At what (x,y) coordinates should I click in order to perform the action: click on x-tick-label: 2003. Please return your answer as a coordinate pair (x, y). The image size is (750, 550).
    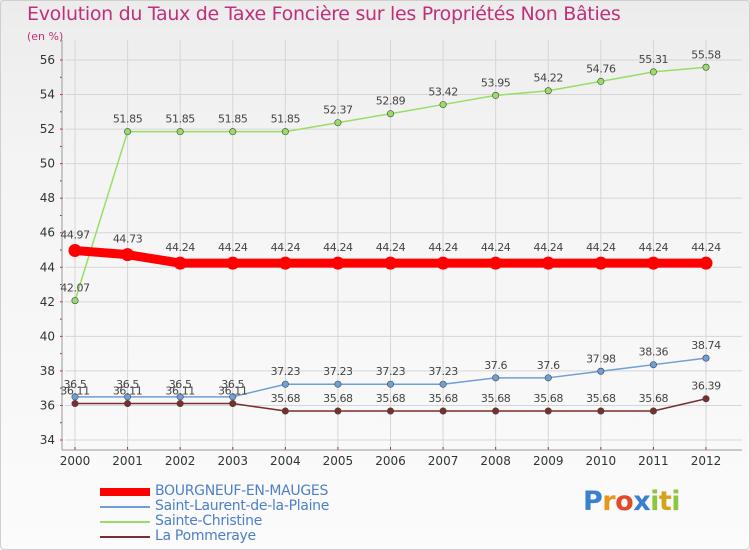
    Looking at the image, I should click on (232, 461).